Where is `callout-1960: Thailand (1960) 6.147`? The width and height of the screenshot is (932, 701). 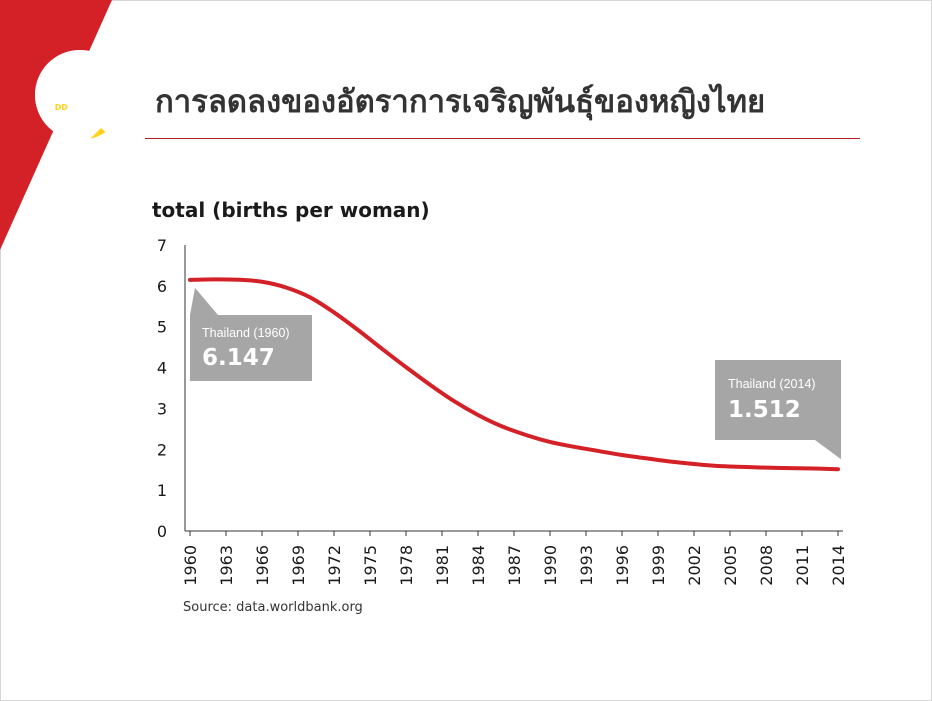
callout-1960: Thailand (1960) 6.147 is located at coordinates (251, 334).